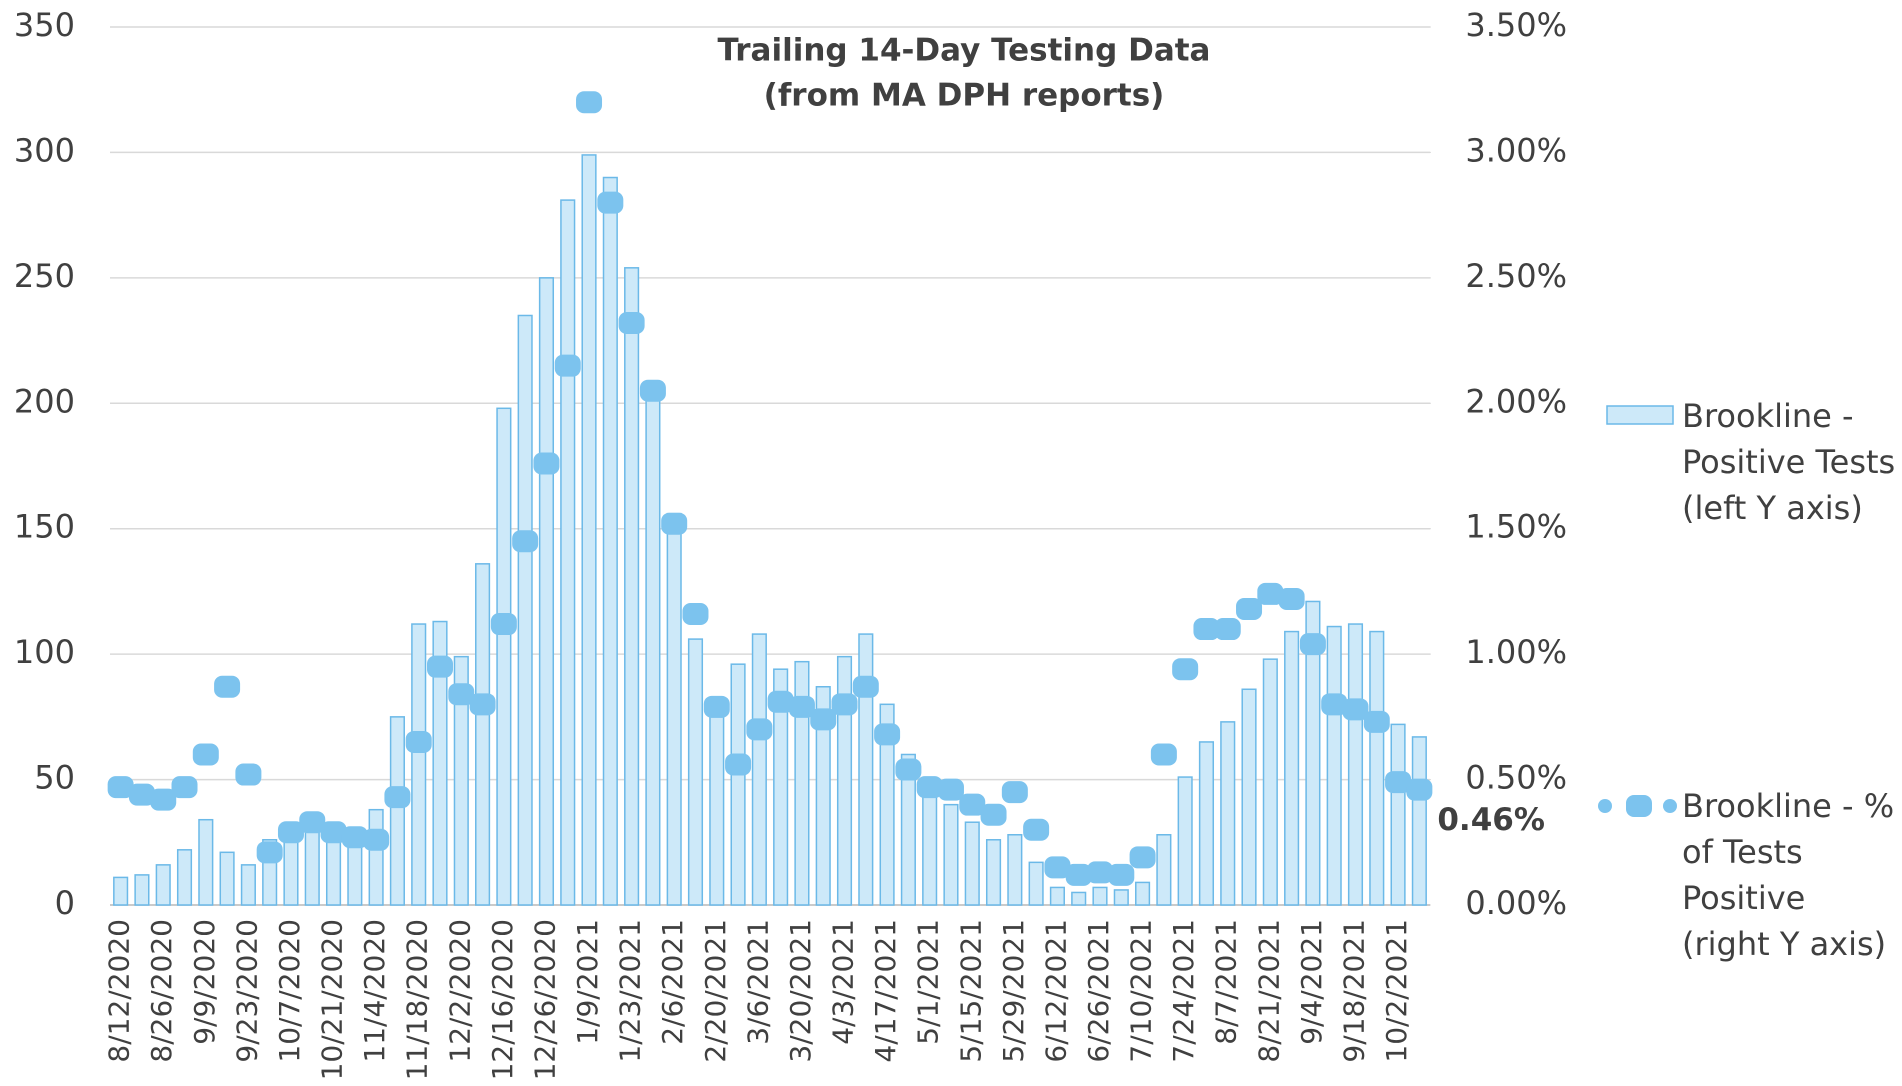 The height and width of the screenshot is (1086, 1902). Describe the element at coordinates (417, 999) in the screenshot. I see `x-tick-label: 11/18/2020` at that location.